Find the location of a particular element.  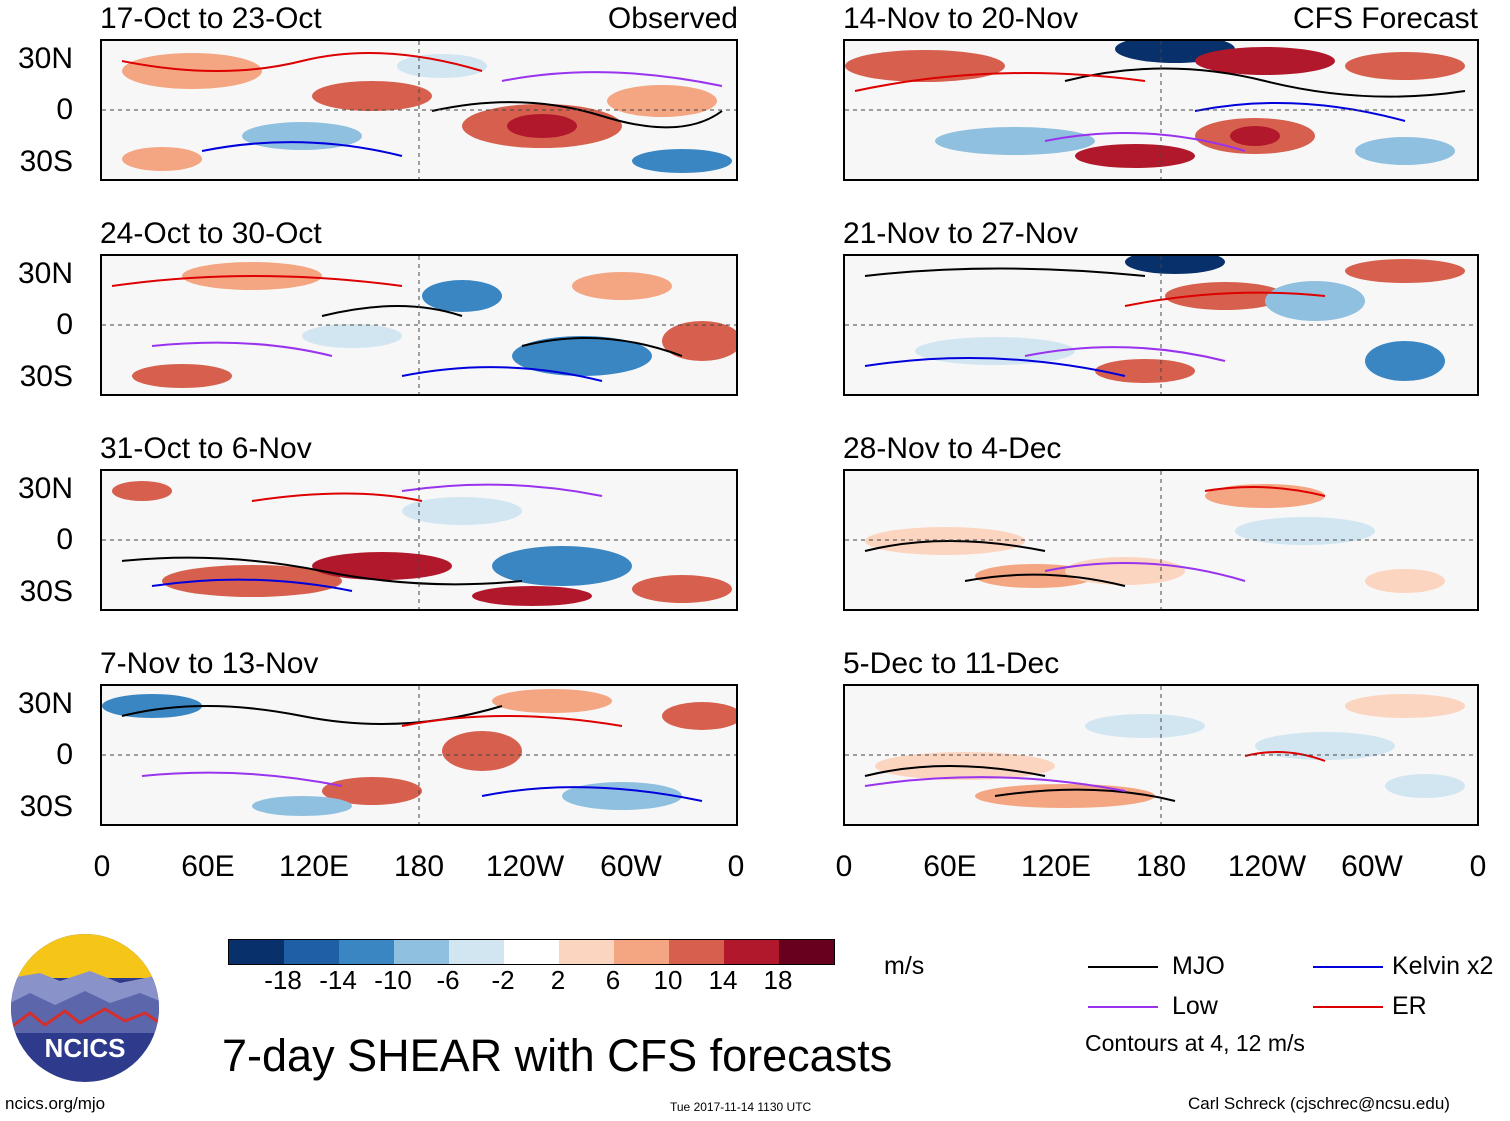

legend-label-kelvin: Kelvin x2 is located at coordinates (1443, 966).